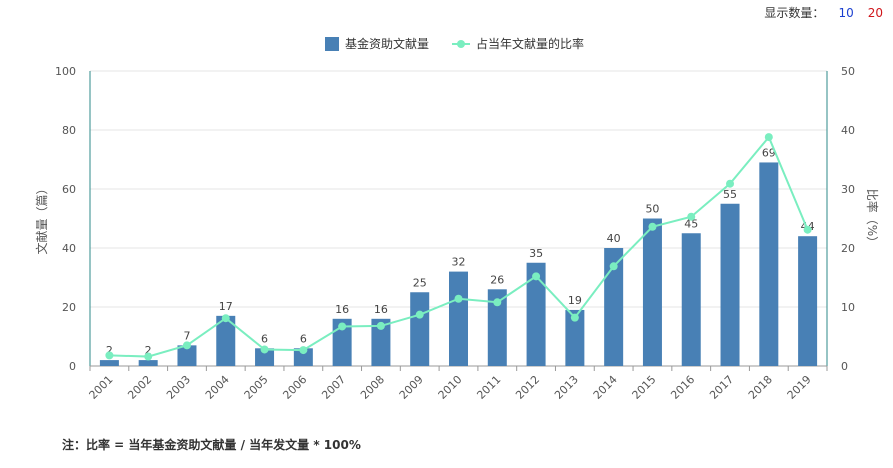 Image resolution: width=893 pixels, height=468 pixels. I want to click on y2-tick-label: 50, so click(848, 71).